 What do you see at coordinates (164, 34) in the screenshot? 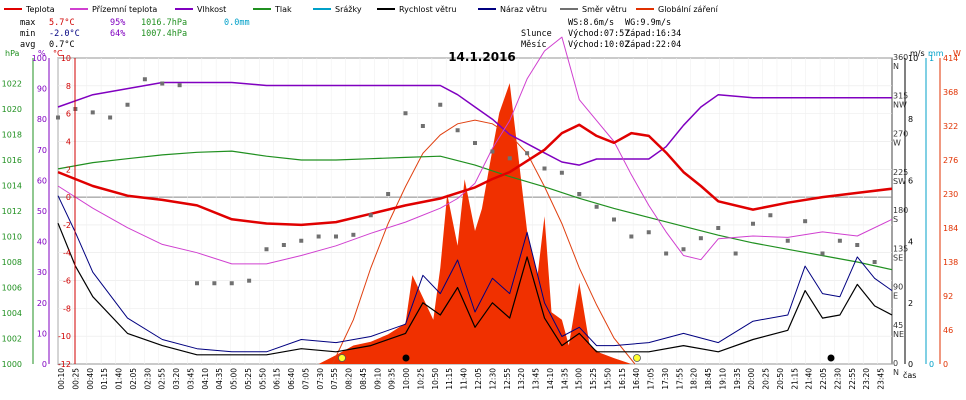
I see `min-press: 1007.4hPa` at bounding box center [164, 34].